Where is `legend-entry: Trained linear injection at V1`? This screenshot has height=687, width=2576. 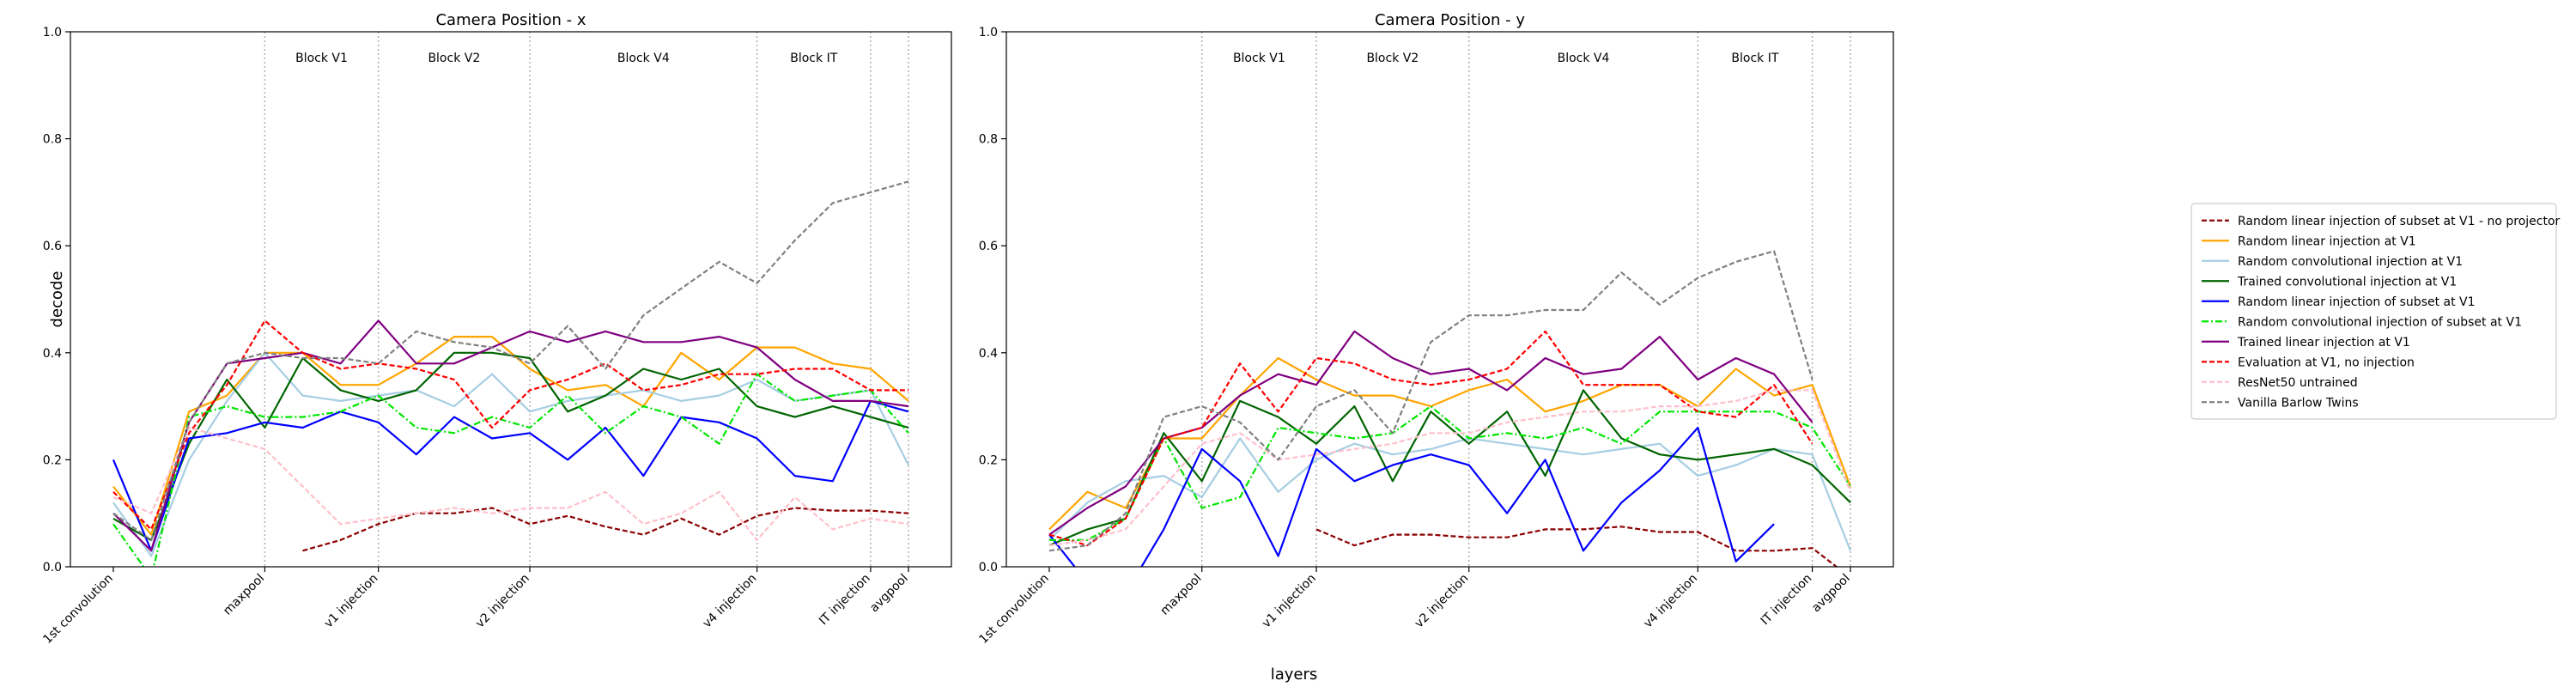
legend-entry: Trained linear injection at V1 is located at coordinates (2324, 343).